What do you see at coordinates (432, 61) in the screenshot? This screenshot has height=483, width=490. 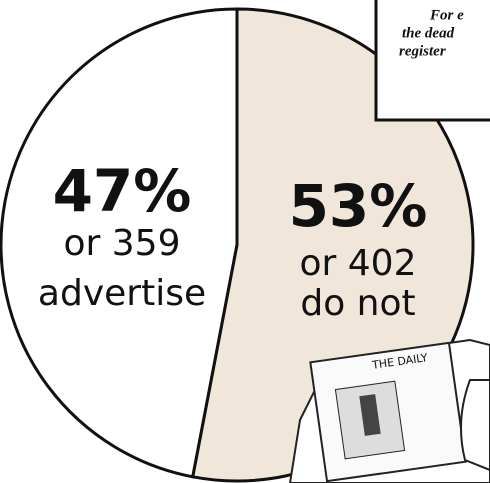 I see `note-box: For e the dead register` at bounding box center [432, 61].